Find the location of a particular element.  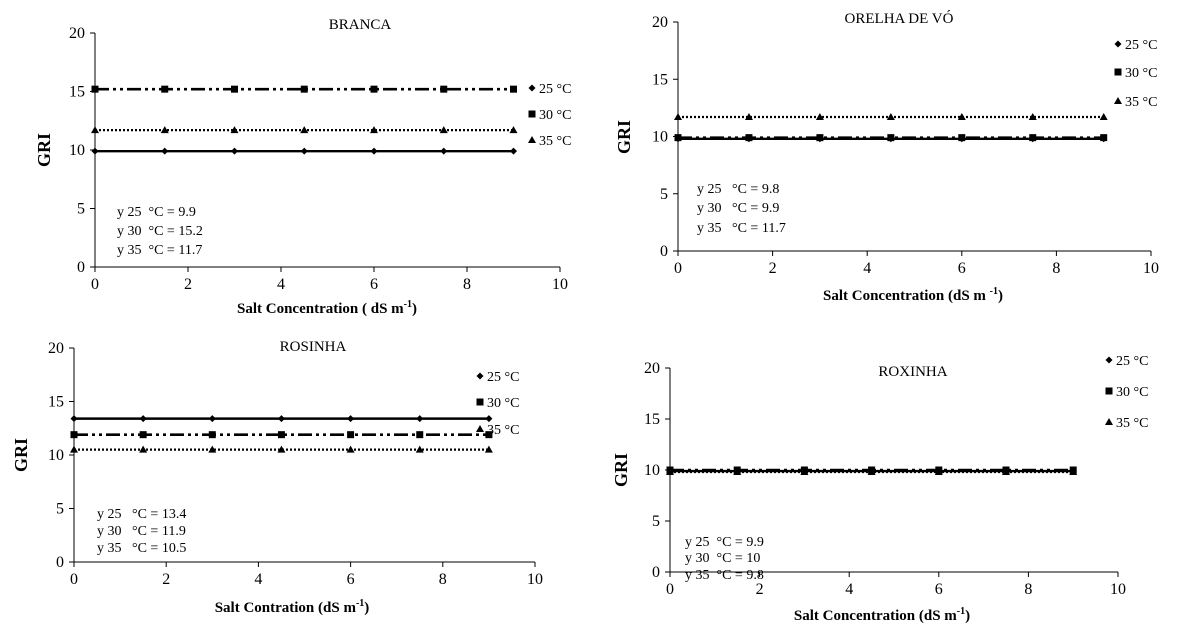

chart-title: ORELHA DE VÓ is located at coordinates (899, 18).